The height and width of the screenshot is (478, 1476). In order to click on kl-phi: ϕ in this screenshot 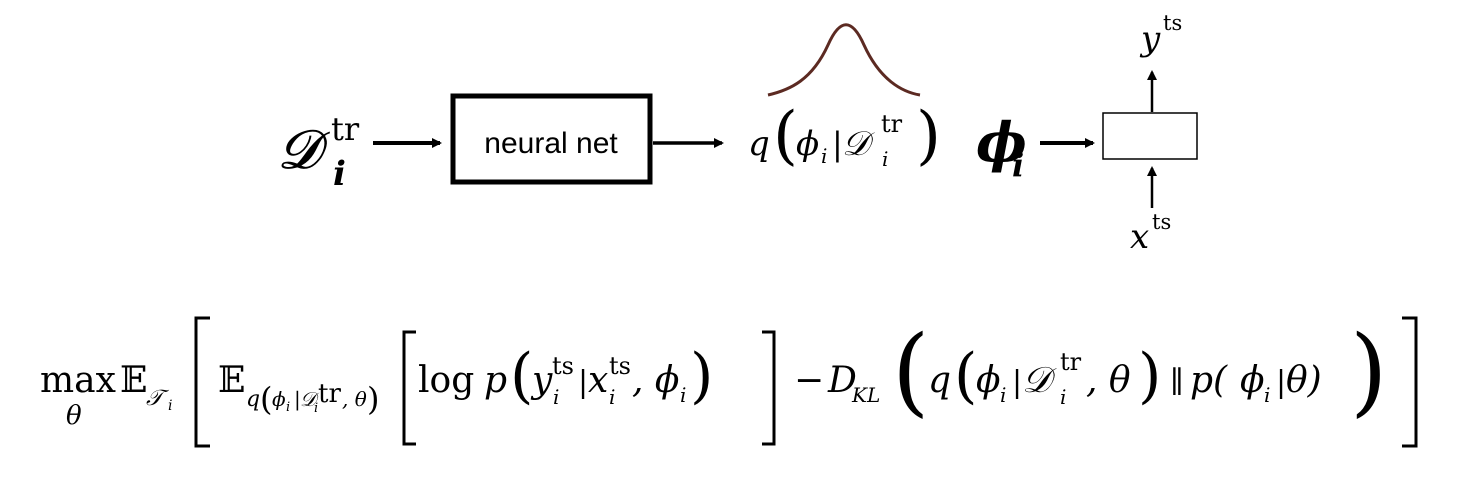, I will do `click(988, 380)`.